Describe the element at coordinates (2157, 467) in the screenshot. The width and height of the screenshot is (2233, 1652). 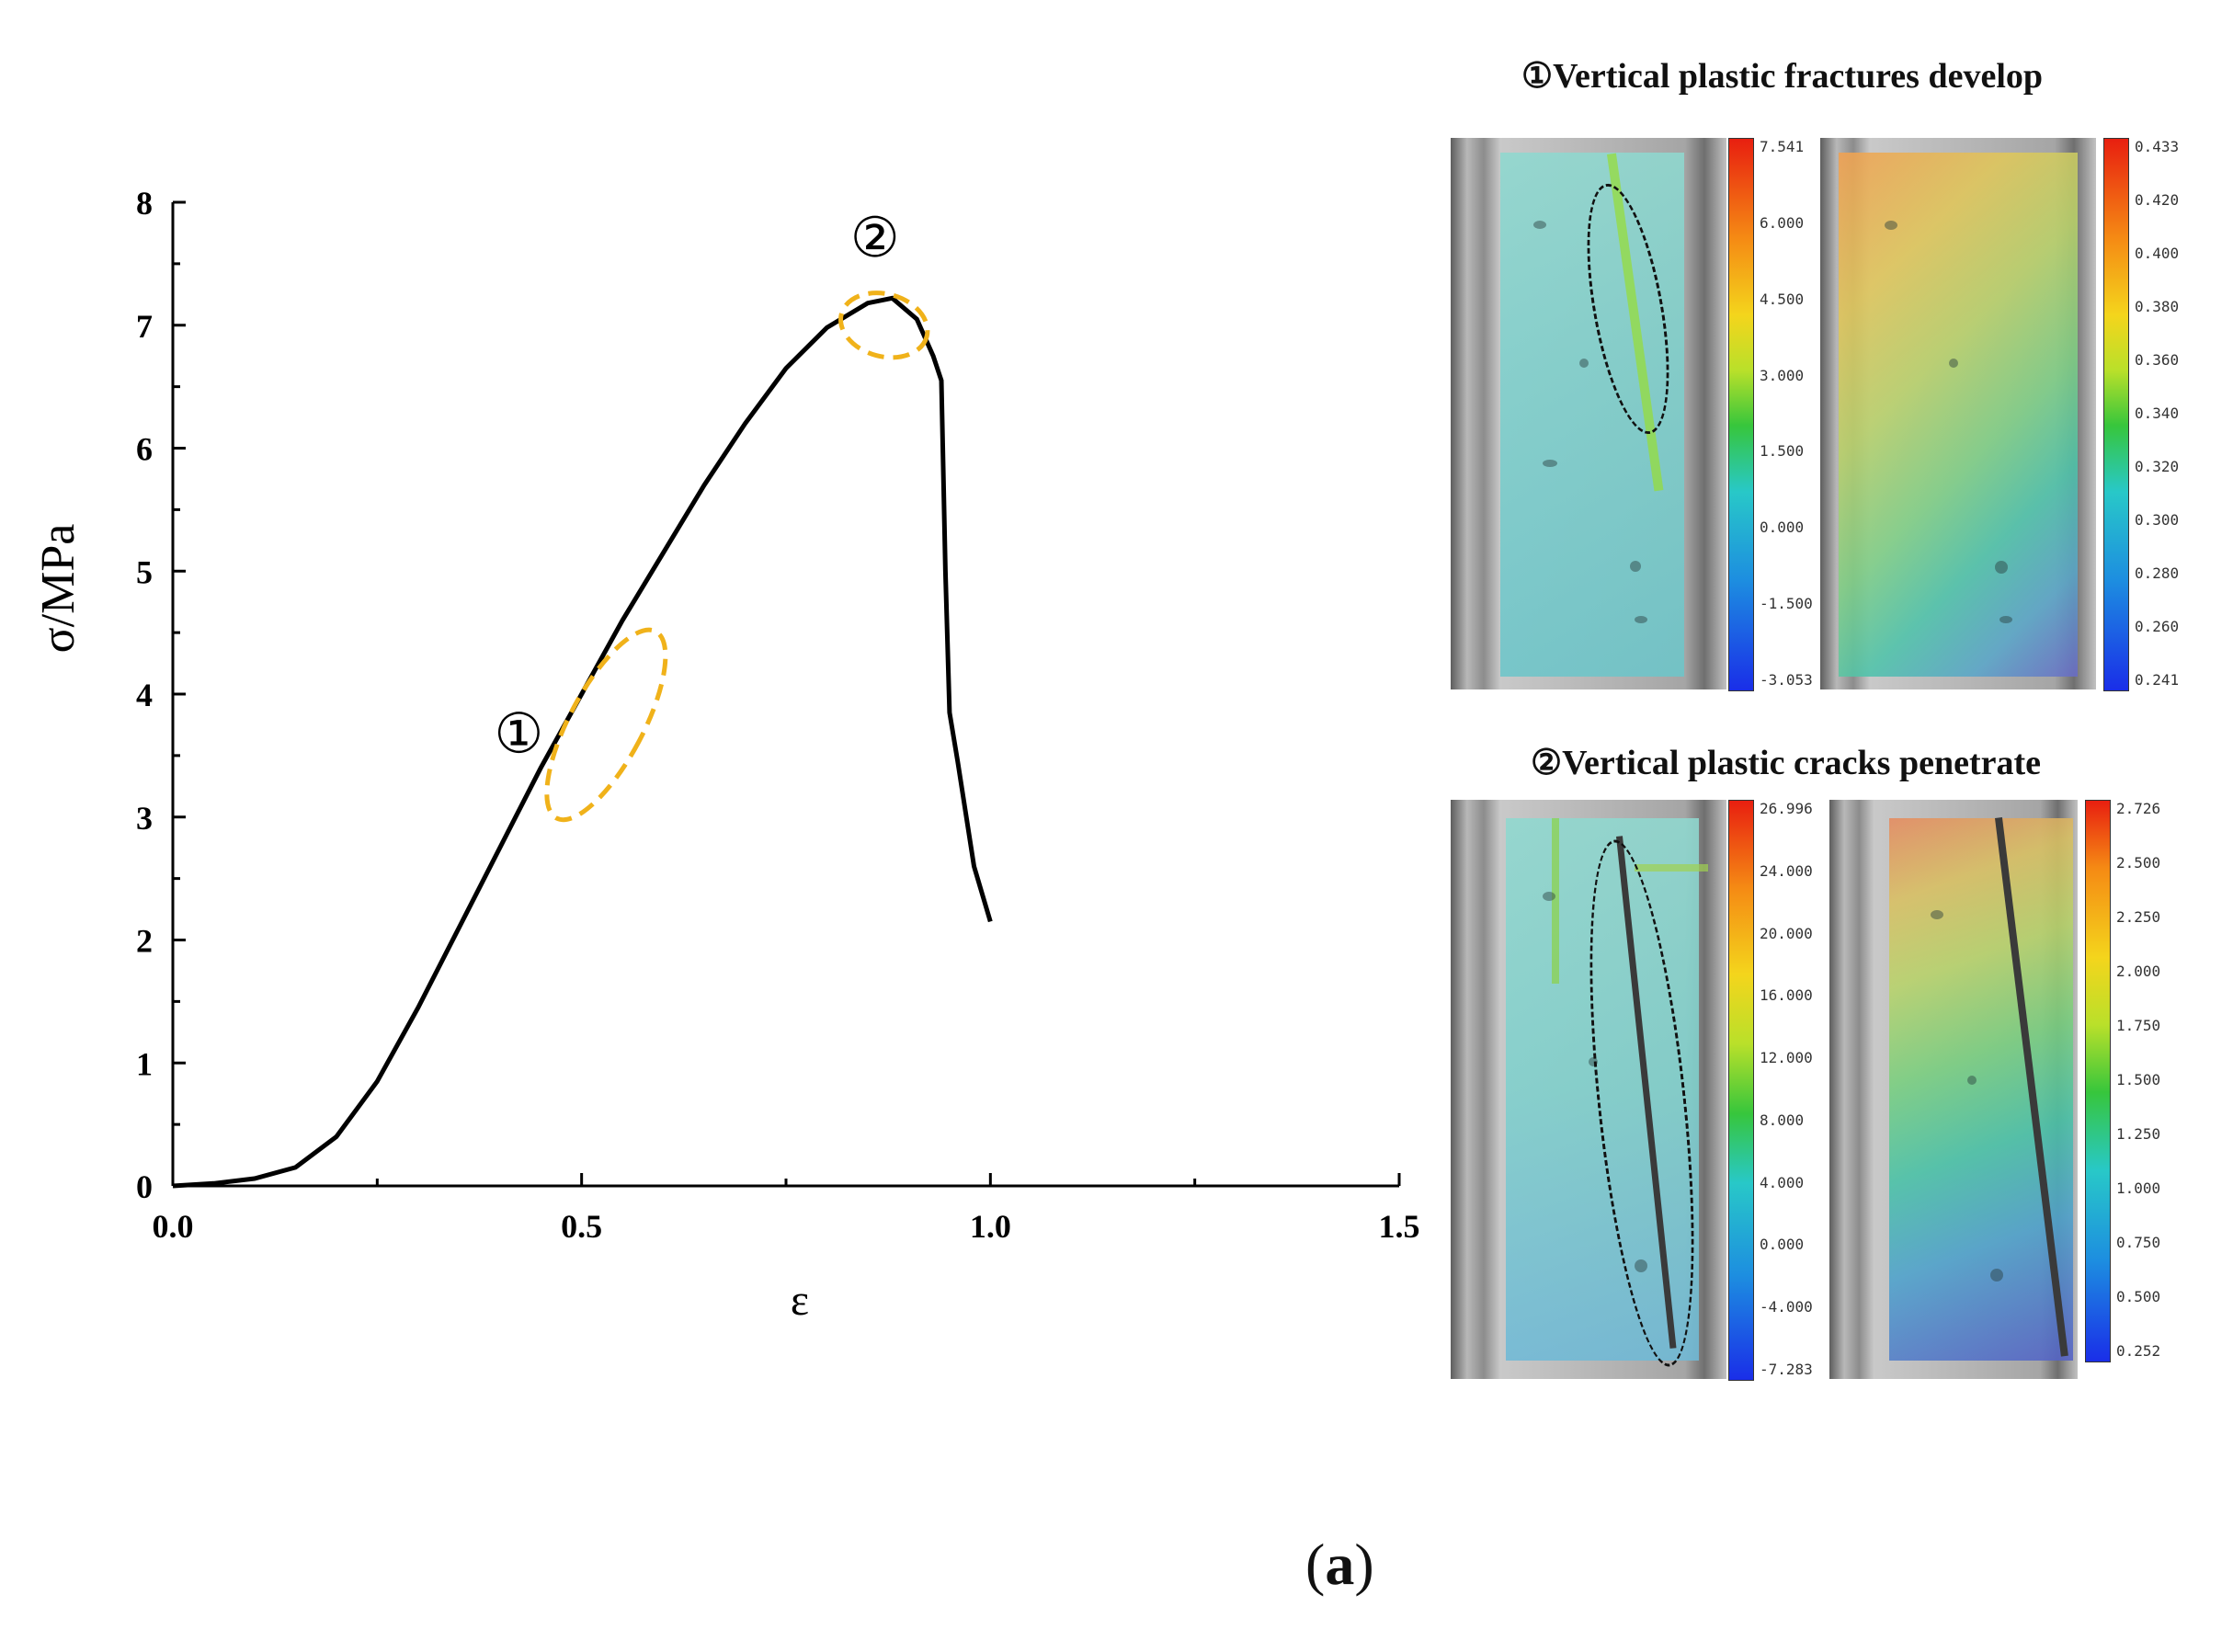
I see `colorbar-tick-label: 0.320` at that location.